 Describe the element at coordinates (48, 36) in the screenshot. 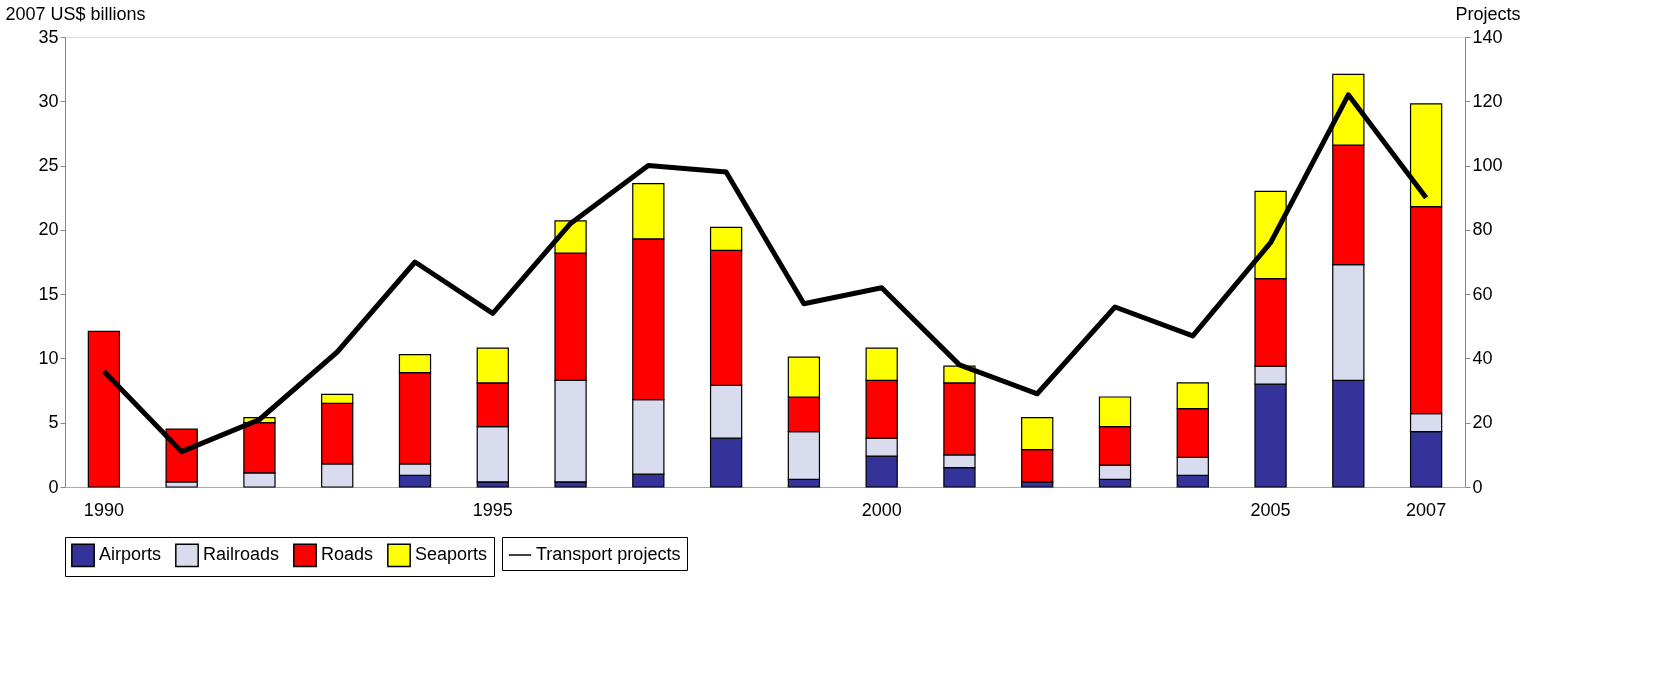

I see `y-tick-label: 35` at that location.